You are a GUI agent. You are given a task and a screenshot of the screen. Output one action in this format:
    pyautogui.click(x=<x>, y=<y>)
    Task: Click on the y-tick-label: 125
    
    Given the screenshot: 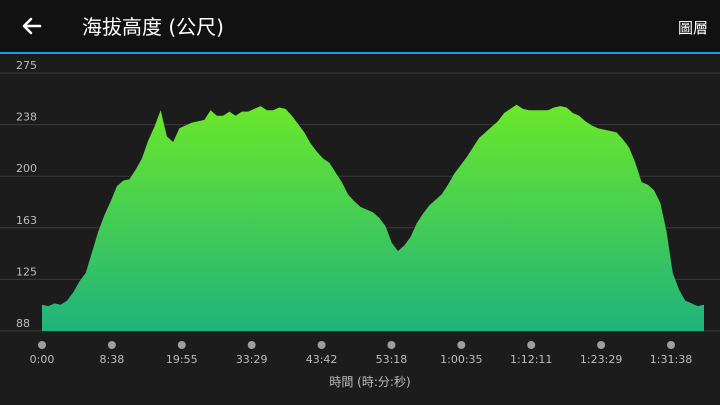 What is the action you would take?
    pyautogui.click(x=26, y=271)
    